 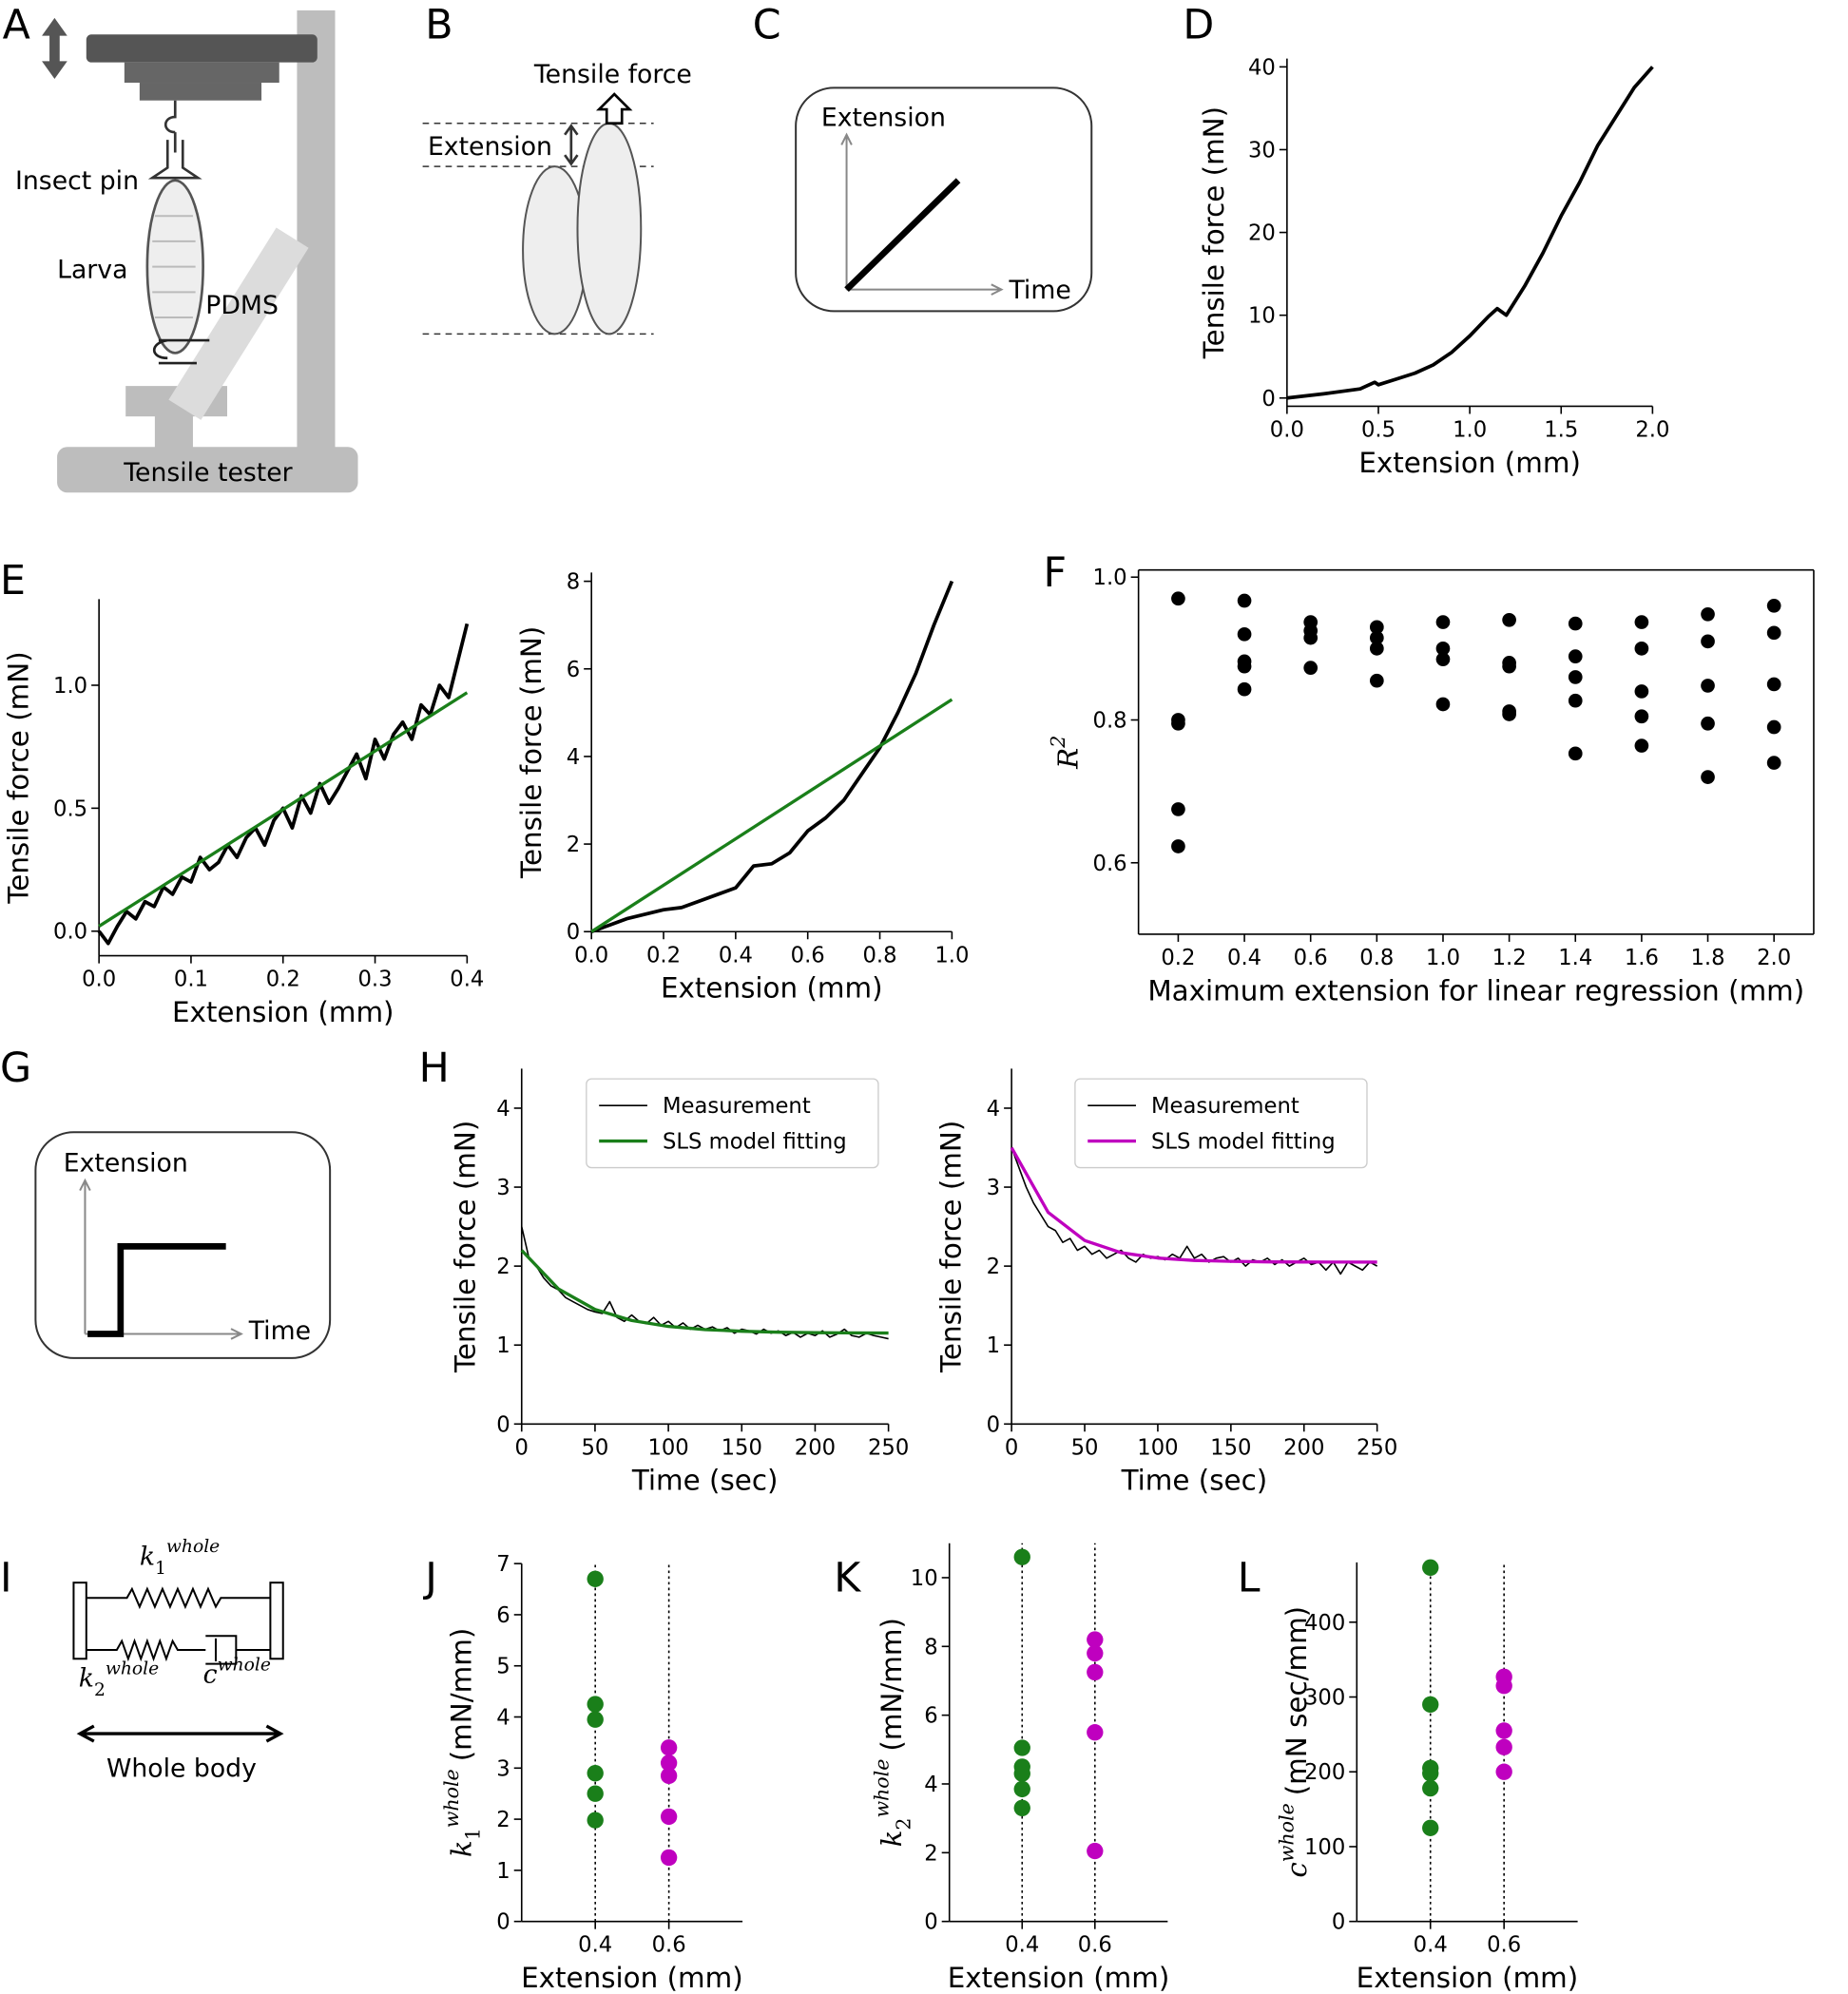 I want to click on unit: (mN/mm), so click(x=461, y=1695).